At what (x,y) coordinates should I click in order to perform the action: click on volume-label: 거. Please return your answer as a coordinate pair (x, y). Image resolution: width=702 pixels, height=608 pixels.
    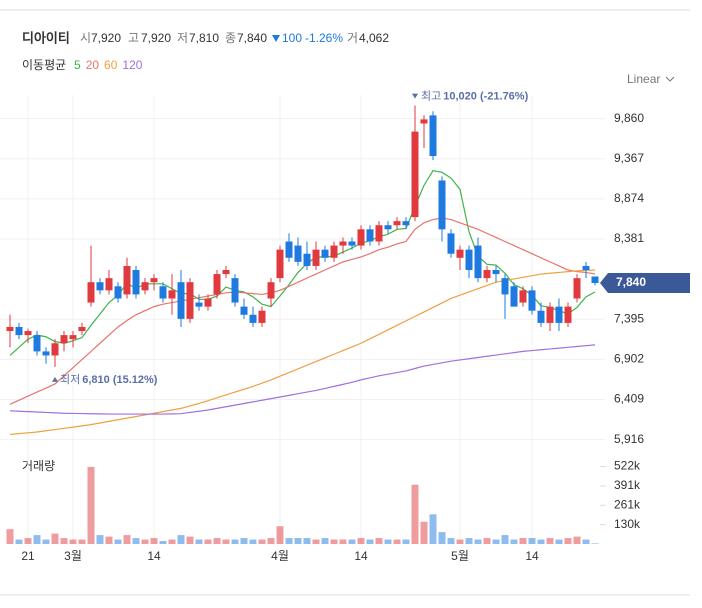
    Looking at the image, I should click on (352, 38).